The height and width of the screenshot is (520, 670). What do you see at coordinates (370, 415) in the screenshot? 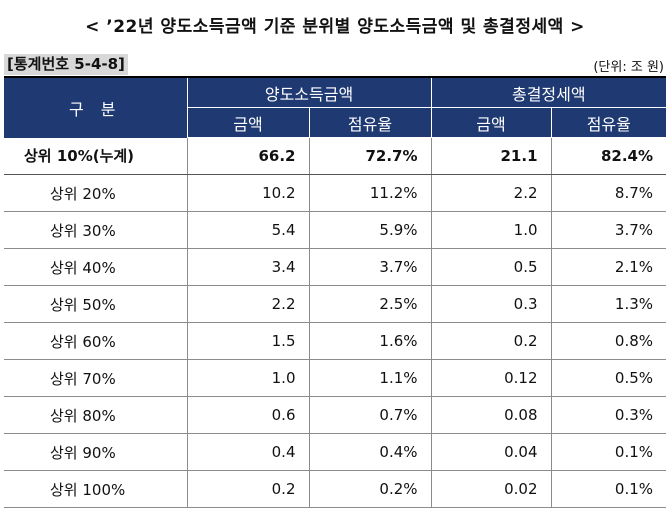
I see `cell-income-share: 0.7%` at bounding box center [370, 415].